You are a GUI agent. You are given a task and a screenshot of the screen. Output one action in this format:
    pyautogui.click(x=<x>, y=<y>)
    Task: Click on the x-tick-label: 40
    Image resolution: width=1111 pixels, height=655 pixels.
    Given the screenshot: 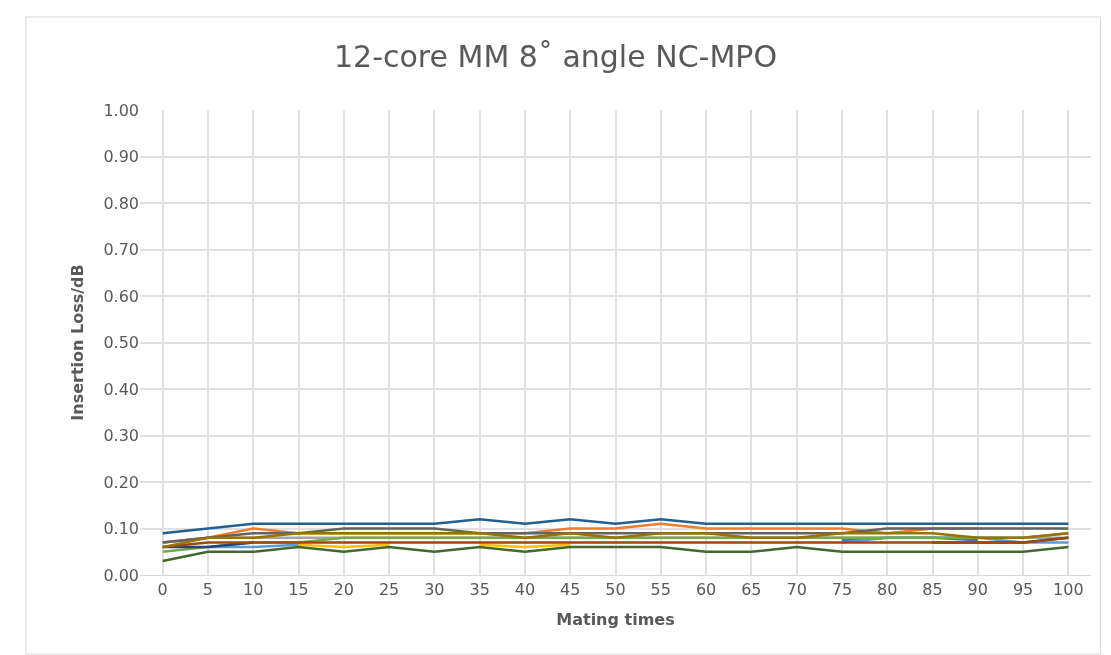 What is the action you would take?
    pyautogui.click(x=525, y=590)
    